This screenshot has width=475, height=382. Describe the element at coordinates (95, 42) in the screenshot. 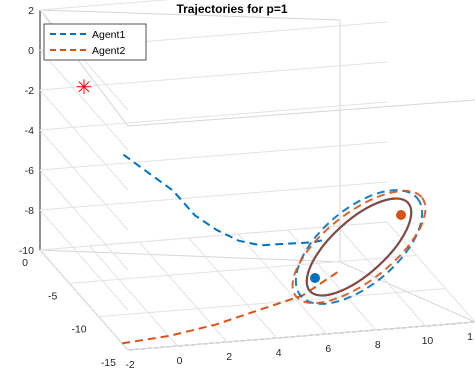

I see `legend: Agent1 Agent2` at that location.